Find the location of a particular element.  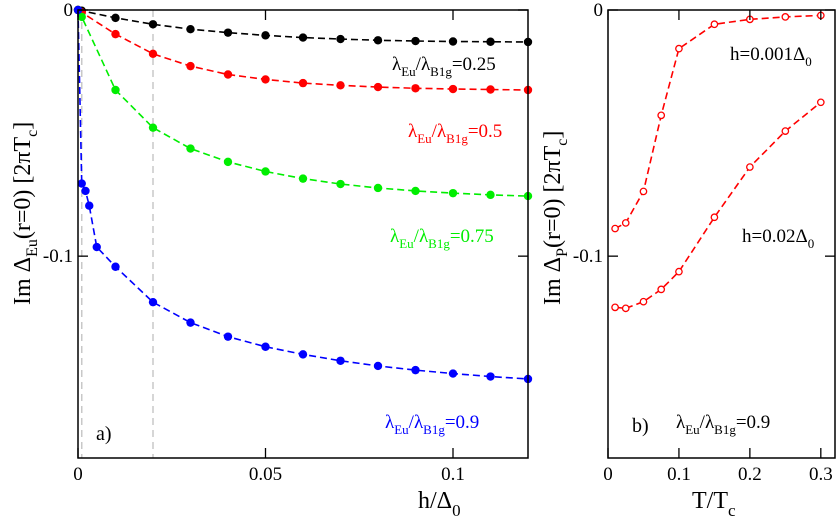

panel-b-x-tick-label-0: 0 is located at coordinates (608, 474).